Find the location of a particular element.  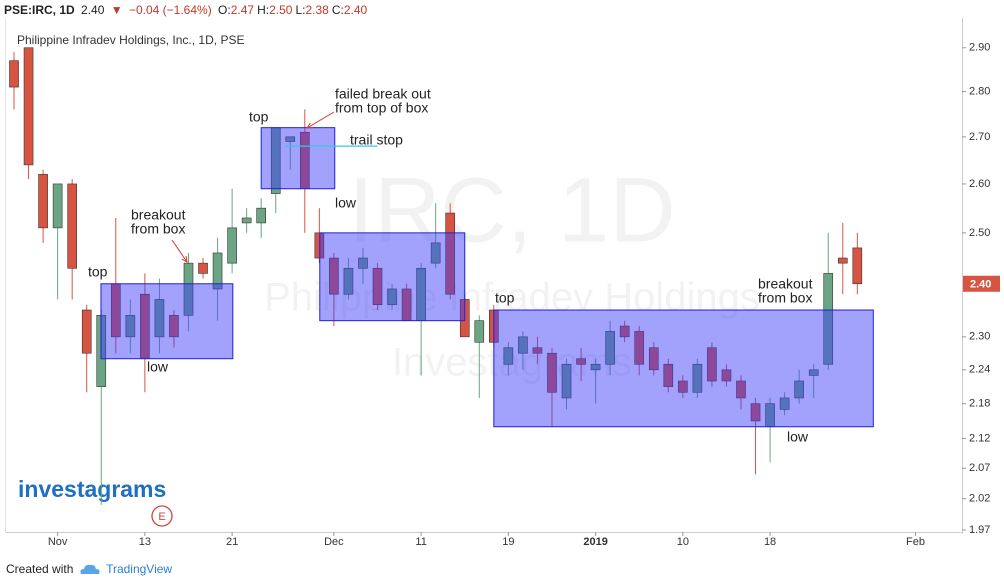

x-tick-label: 13 is located at coordinates (145, 542).